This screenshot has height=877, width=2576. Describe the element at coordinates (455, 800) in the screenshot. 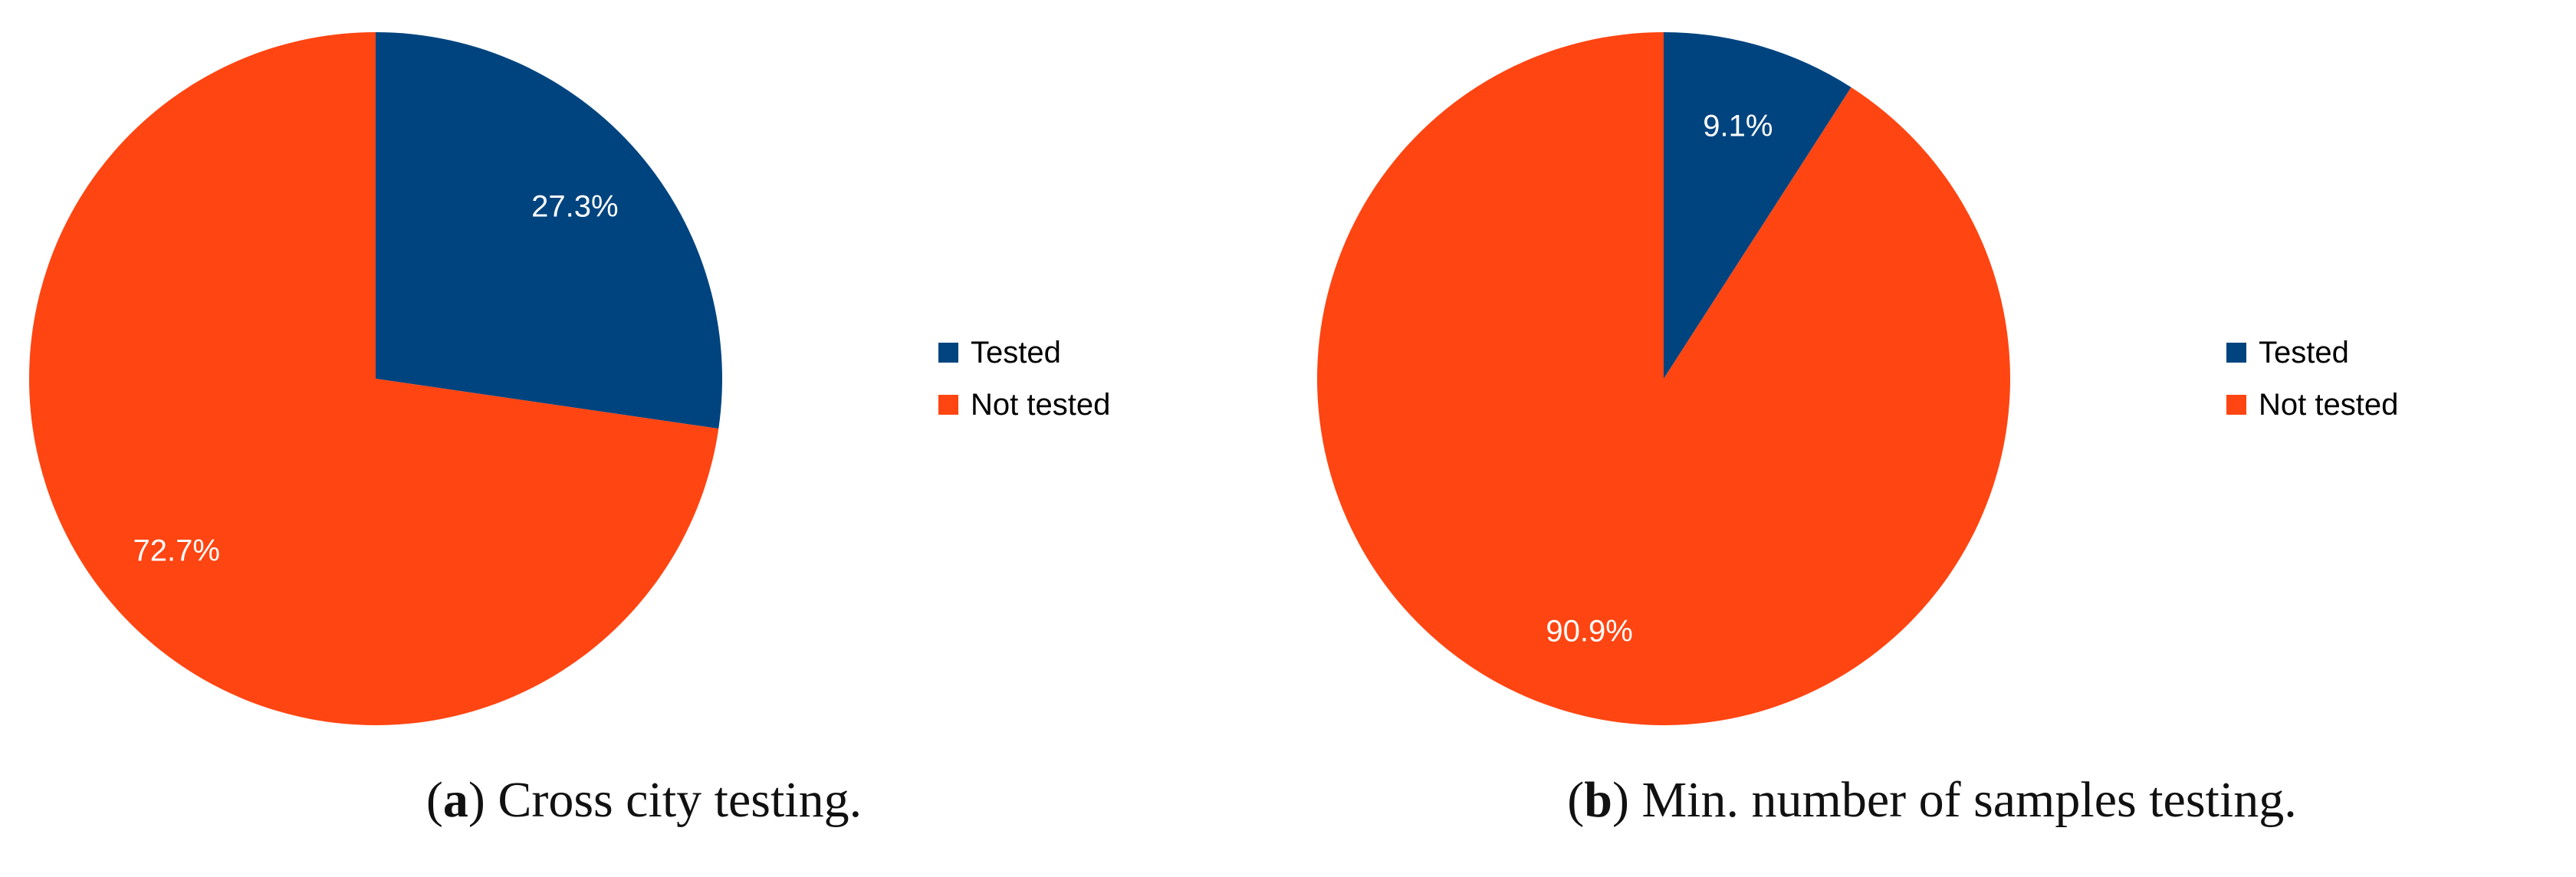

I see `caption-letter-a: a` at that location.